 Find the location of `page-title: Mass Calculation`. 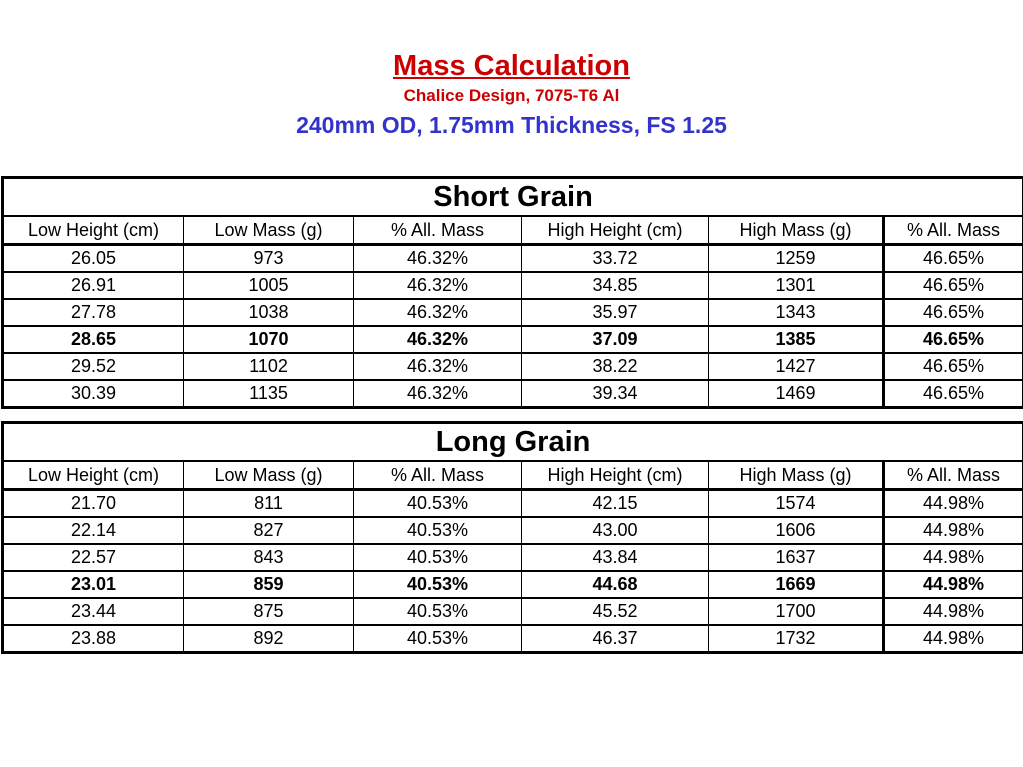

page-title: Mass Calculation is located at coordinates (511, 66).